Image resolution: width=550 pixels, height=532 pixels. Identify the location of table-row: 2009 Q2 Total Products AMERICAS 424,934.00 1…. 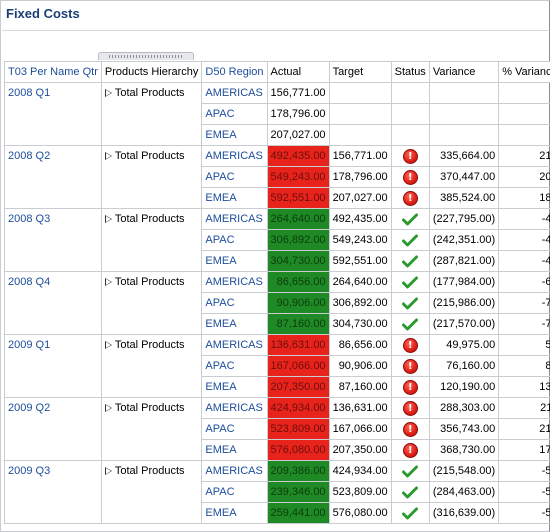
(277, 429).